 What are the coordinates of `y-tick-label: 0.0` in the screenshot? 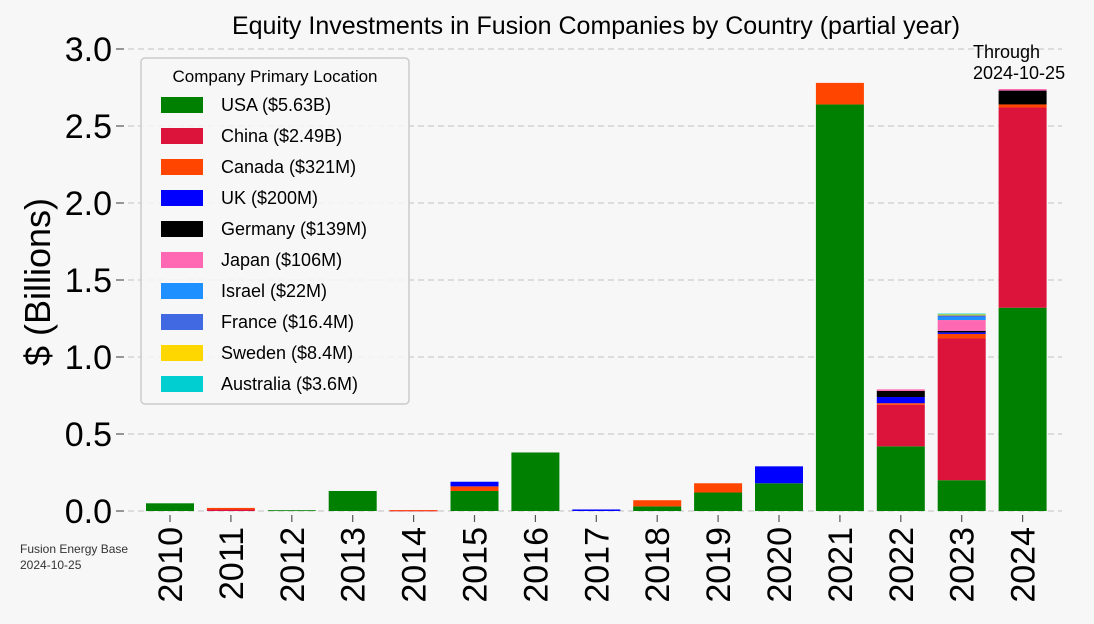 It's located at (88, 512).